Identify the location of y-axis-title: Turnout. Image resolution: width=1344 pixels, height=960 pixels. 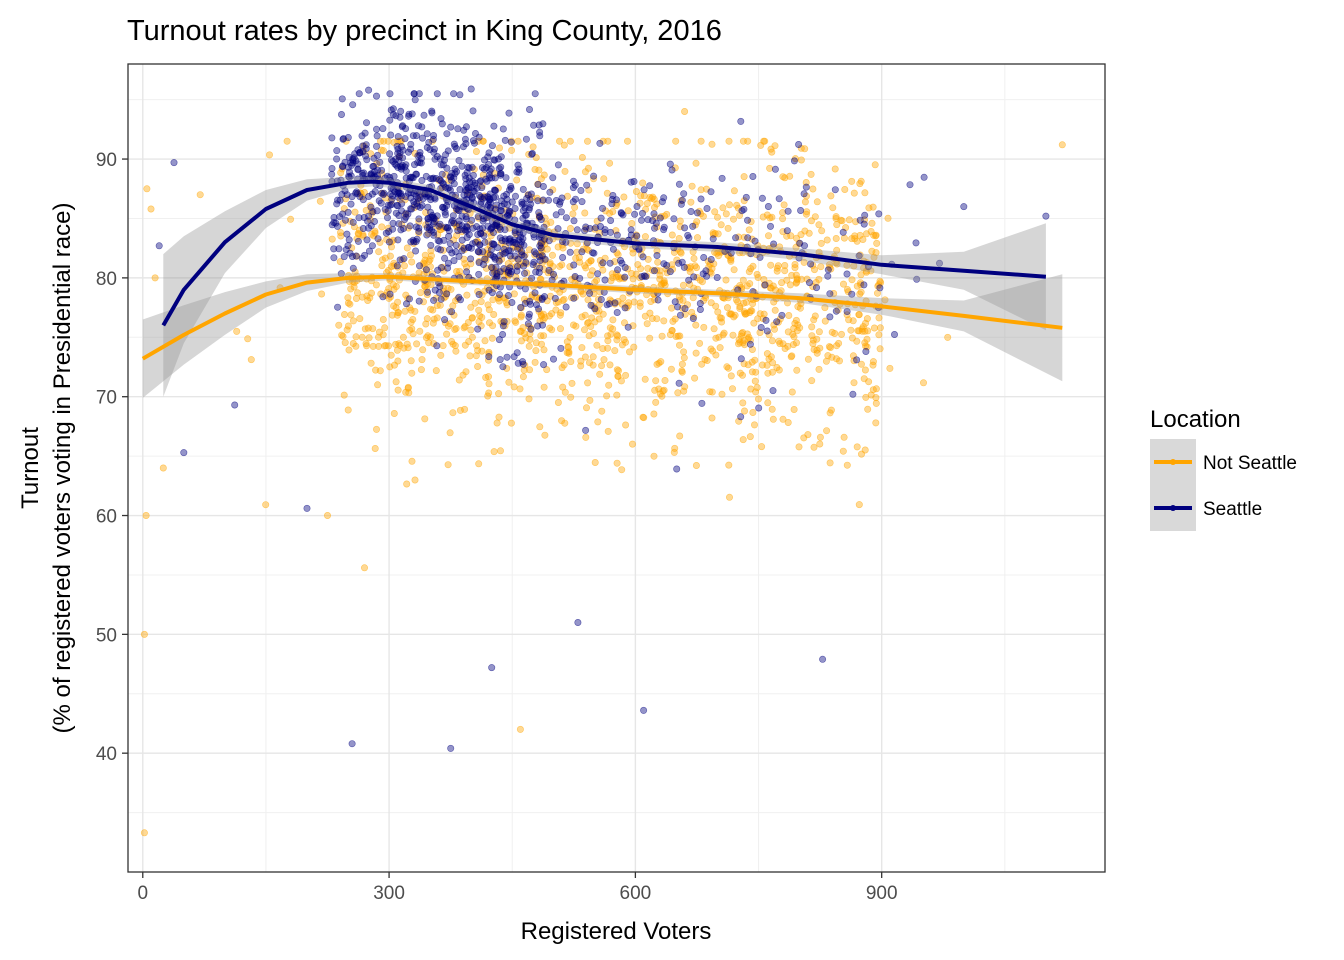
(30, 468).